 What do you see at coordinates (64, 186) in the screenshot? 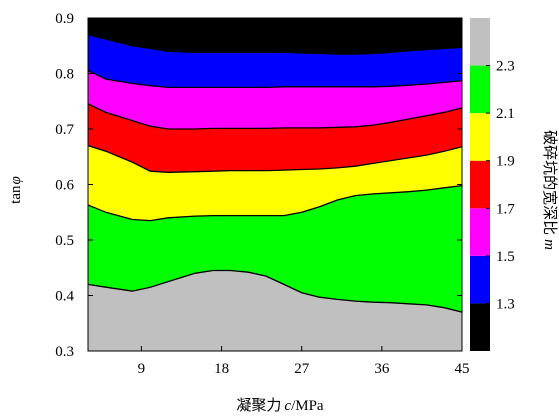
I see `y-tick-label: 0.6` at bounding box center [64, 186].